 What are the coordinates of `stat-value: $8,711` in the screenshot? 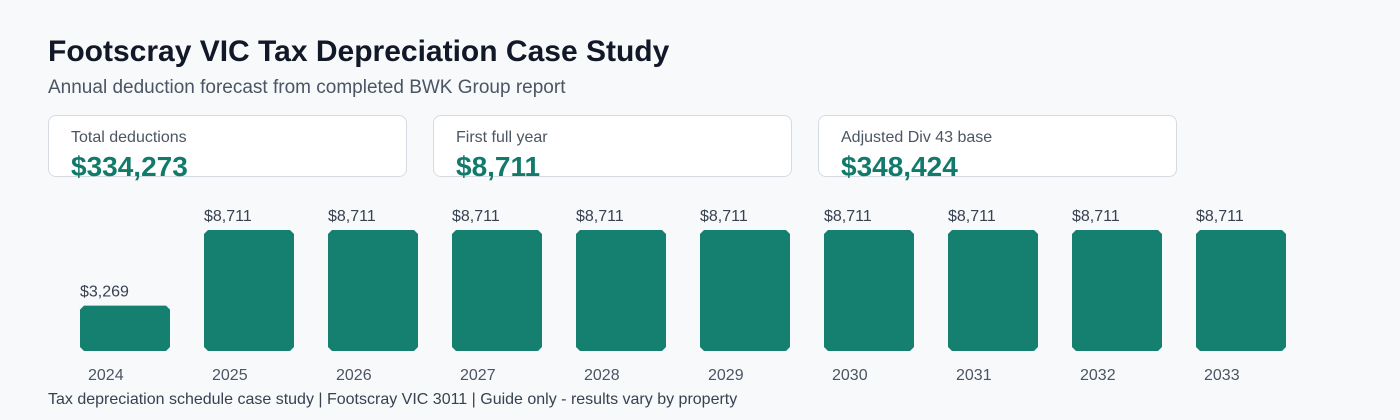 It's located at (498, 166).